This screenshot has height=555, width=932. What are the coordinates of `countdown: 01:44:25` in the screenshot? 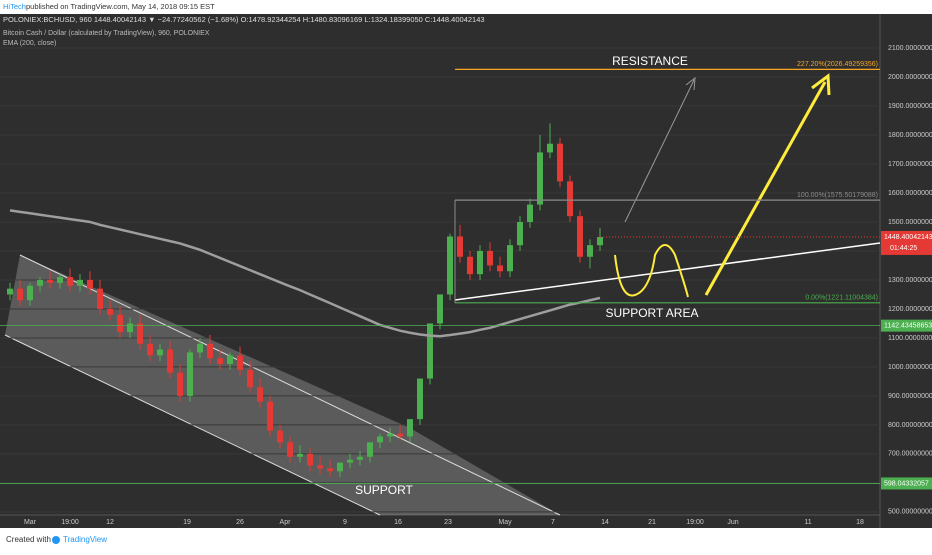 It's located at (903, 248).